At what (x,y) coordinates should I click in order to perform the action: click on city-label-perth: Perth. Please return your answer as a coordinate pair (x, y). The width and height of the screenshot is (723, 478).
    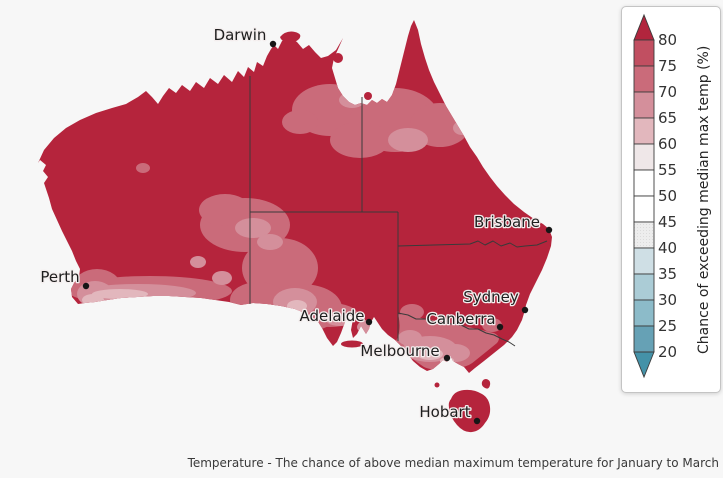
    Looking at the image, I should click on (59, 277).